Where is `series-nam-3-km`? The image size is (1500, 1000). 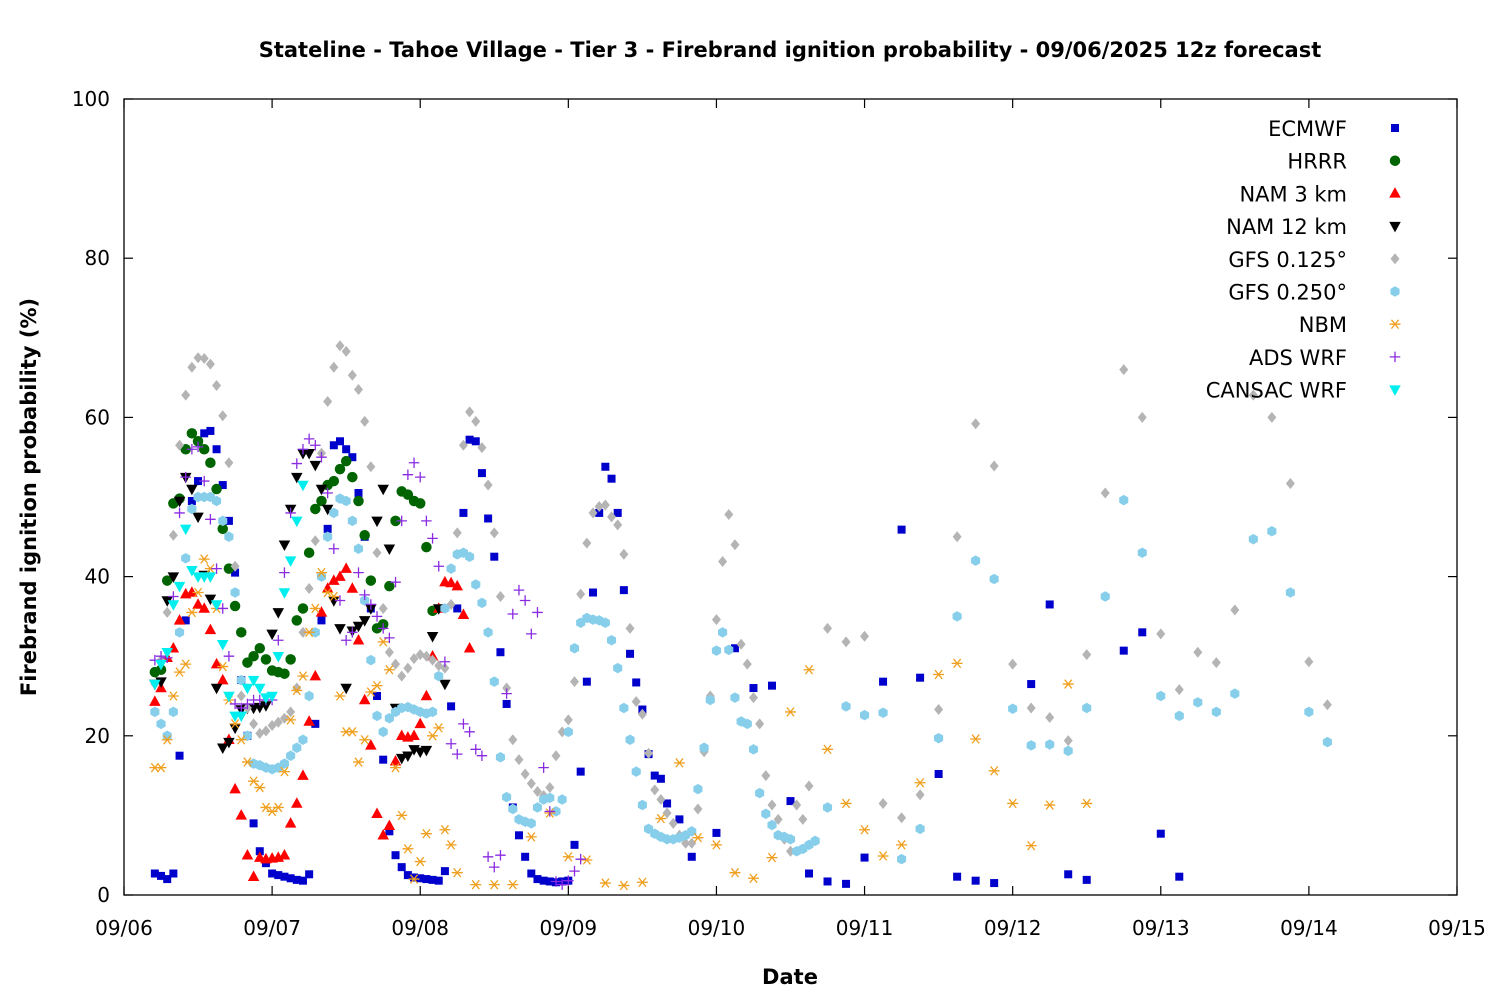 series-nam-3-km is located at coordinates (312, 721).